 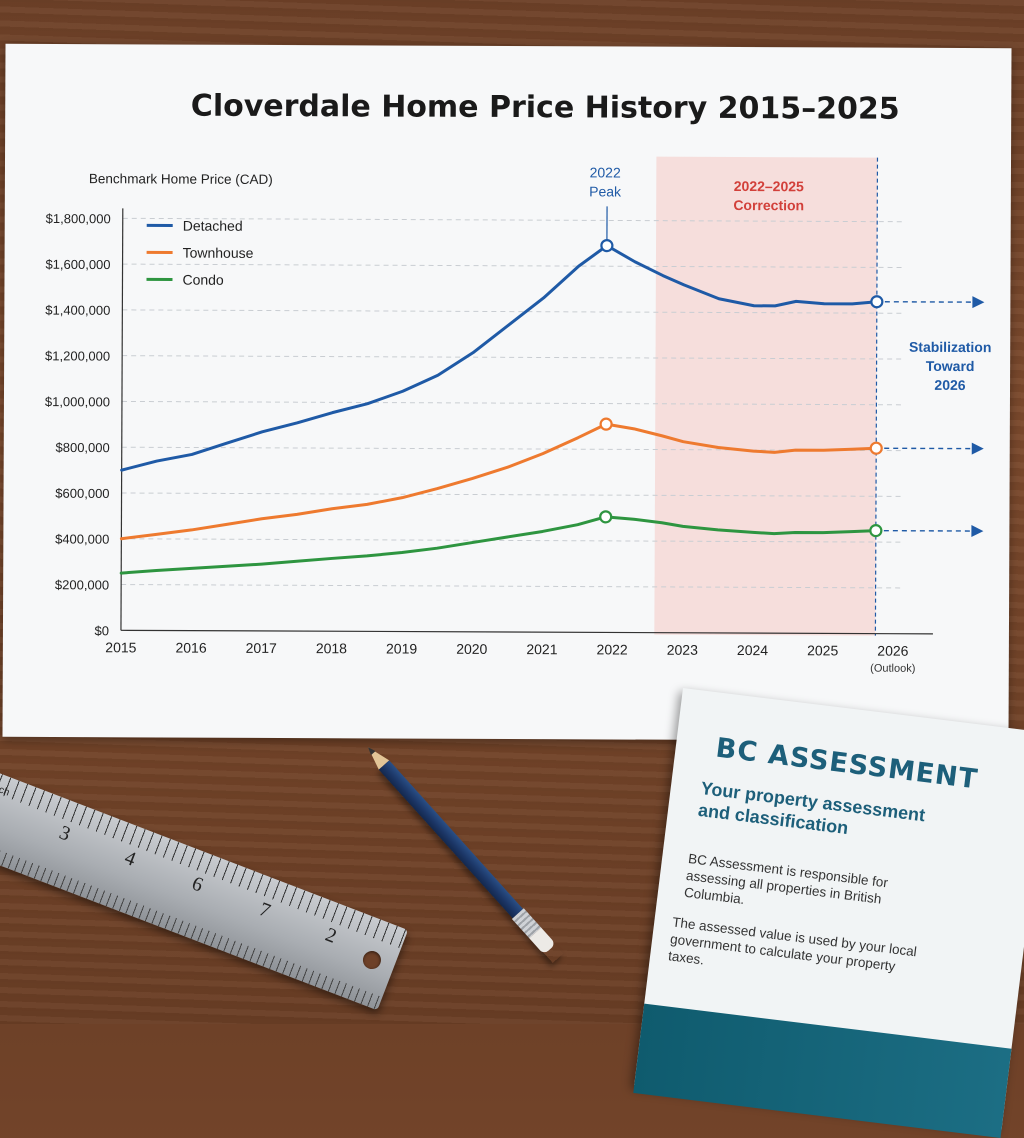 What do you see at coordinates (682, 650) in the screenshot?
I see `x-tick-label: 2023` at bounding box center [682, 650].